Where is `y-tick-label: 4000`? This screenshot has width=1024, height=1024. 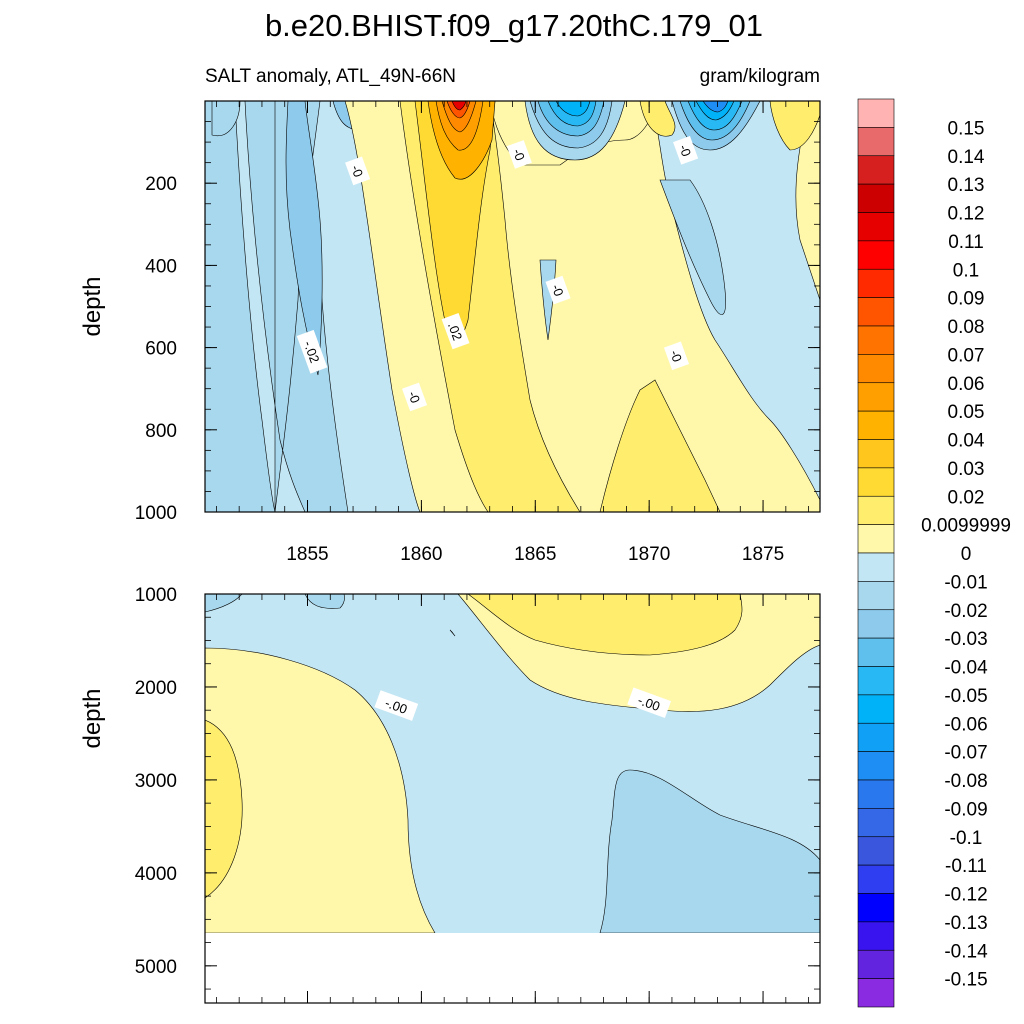
y-tick-label: 4000 is located at coordinates (156, 874).